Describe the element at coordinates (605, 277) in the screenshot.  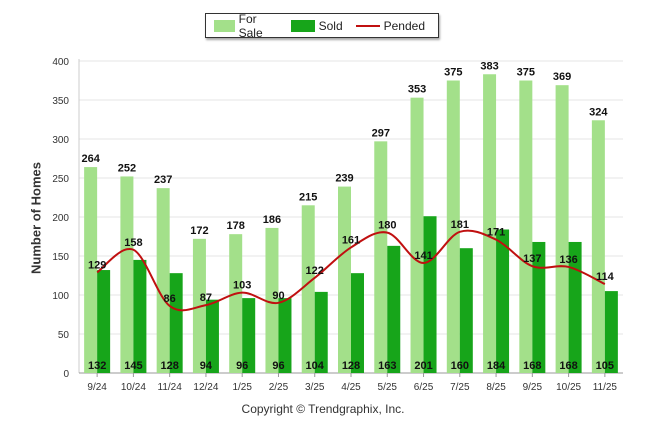
I see `data-label-pended: 114` at that location.